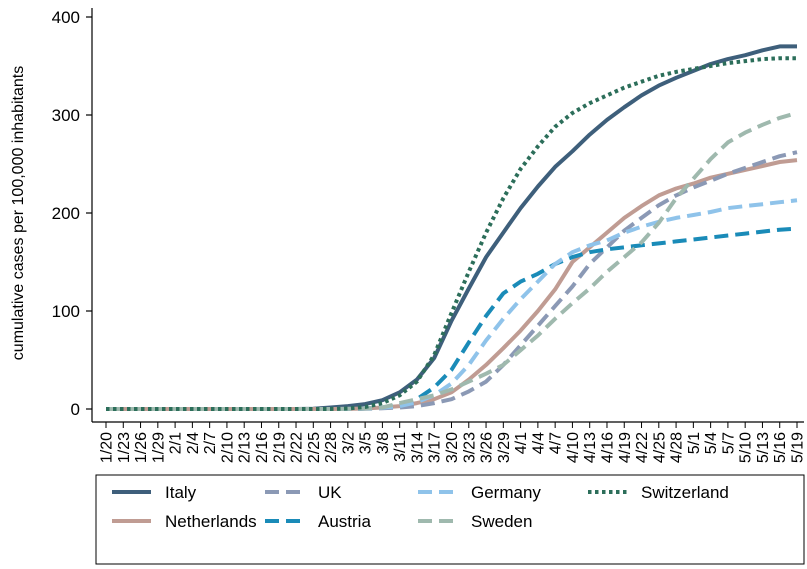 Image resolution: width=807 pixels, height=569 pixels. Describe the element at coordinates (538, 443) in the screenshot. I see `x-tick-label: 4/4` at that location.